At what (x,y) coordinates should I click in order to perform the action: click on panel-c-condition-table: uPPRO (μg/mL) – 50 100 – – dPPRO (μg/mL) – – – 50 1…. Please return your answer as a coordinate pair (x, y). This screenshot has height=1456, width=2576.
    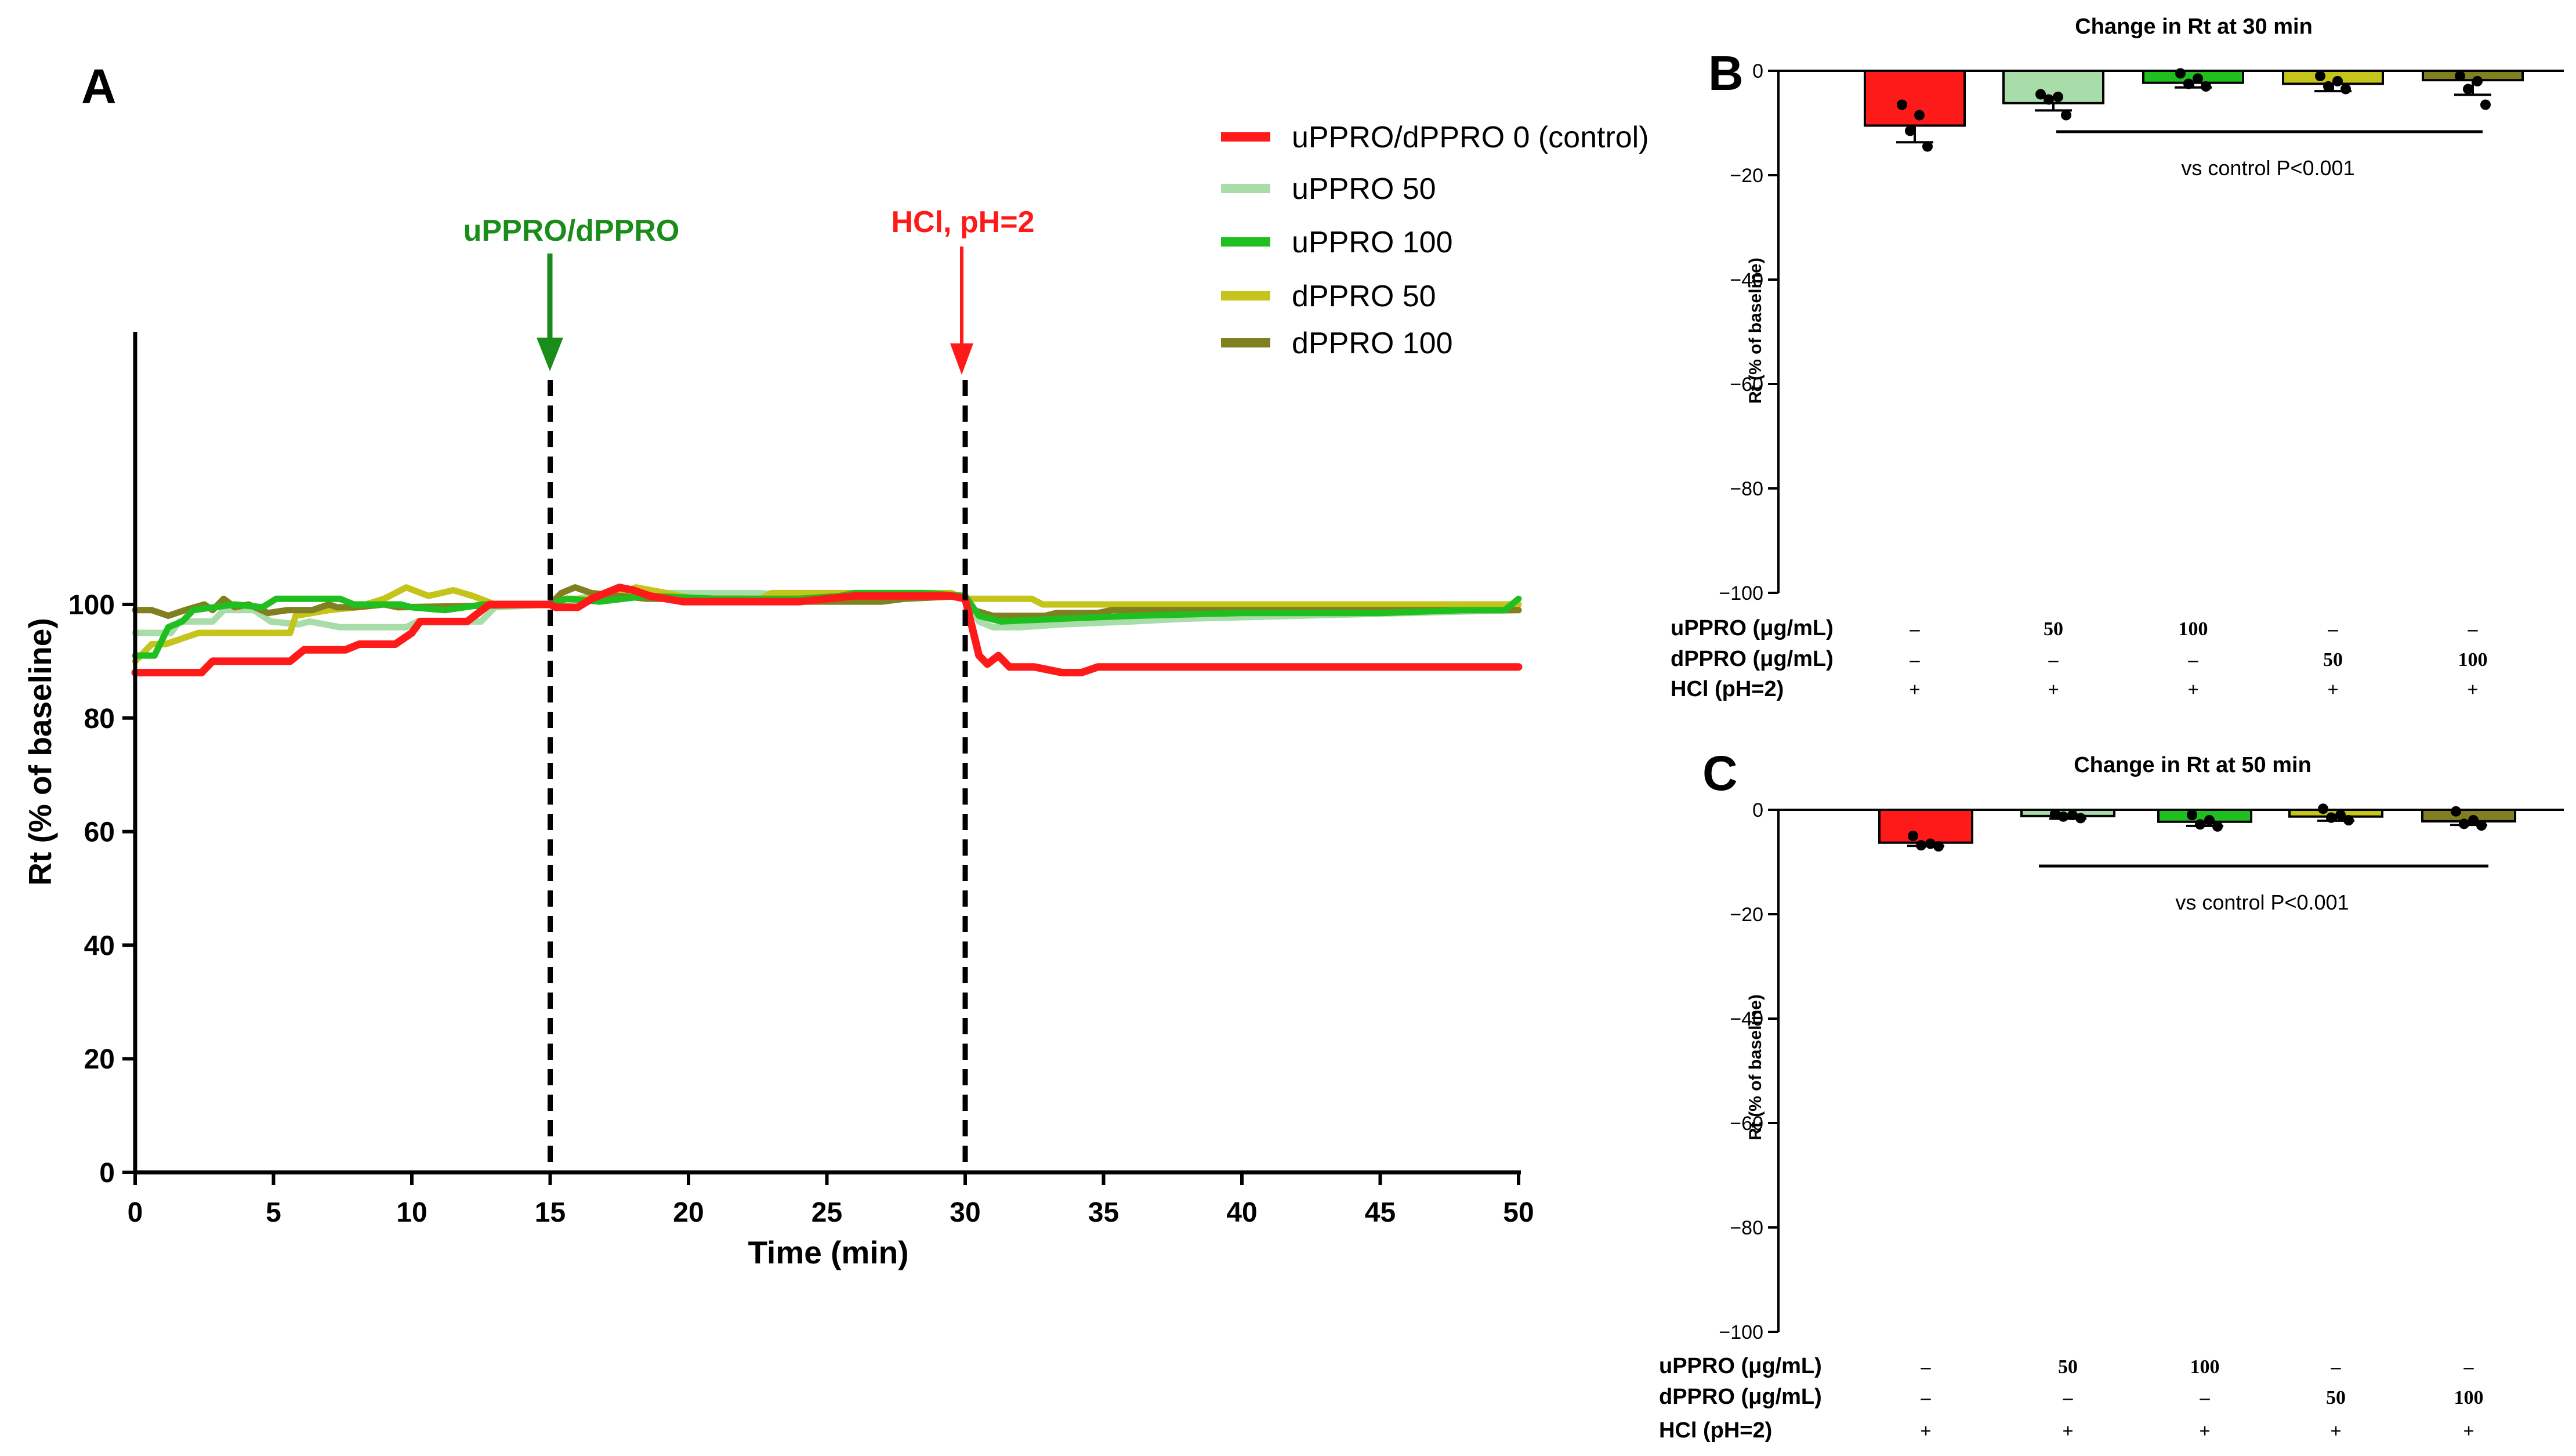
    Looking at the image, I should click on (2072, 1398).